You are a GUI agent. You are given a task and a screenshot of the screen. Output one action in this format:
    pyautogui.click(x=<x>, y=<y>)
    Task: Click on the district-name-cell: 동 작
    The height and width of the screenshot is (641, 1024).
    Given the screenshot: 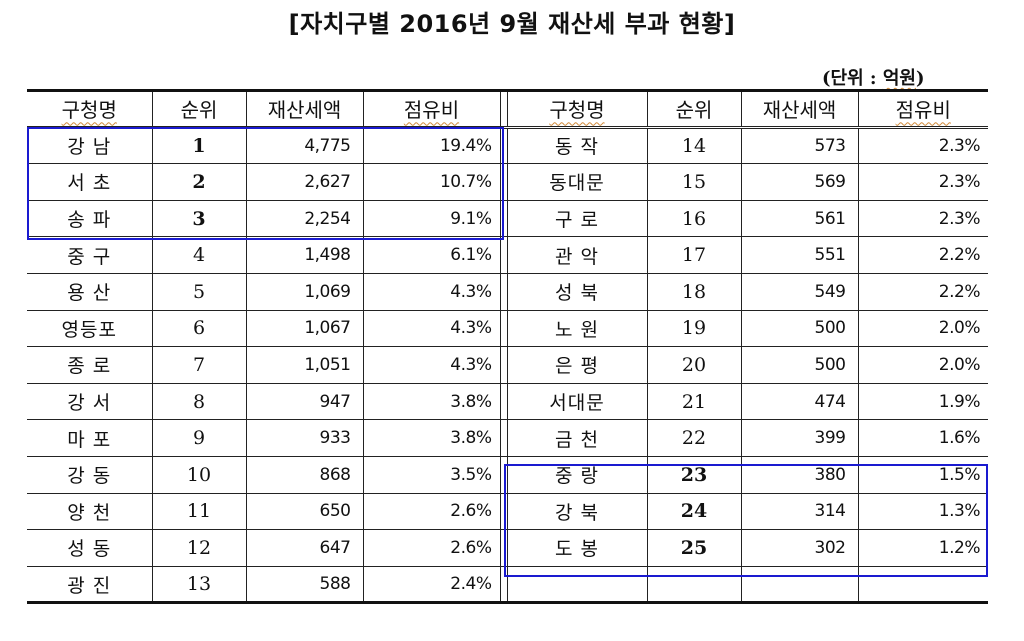 What is the action you would take?
    pyautogui.click(x=577, y=145)
    